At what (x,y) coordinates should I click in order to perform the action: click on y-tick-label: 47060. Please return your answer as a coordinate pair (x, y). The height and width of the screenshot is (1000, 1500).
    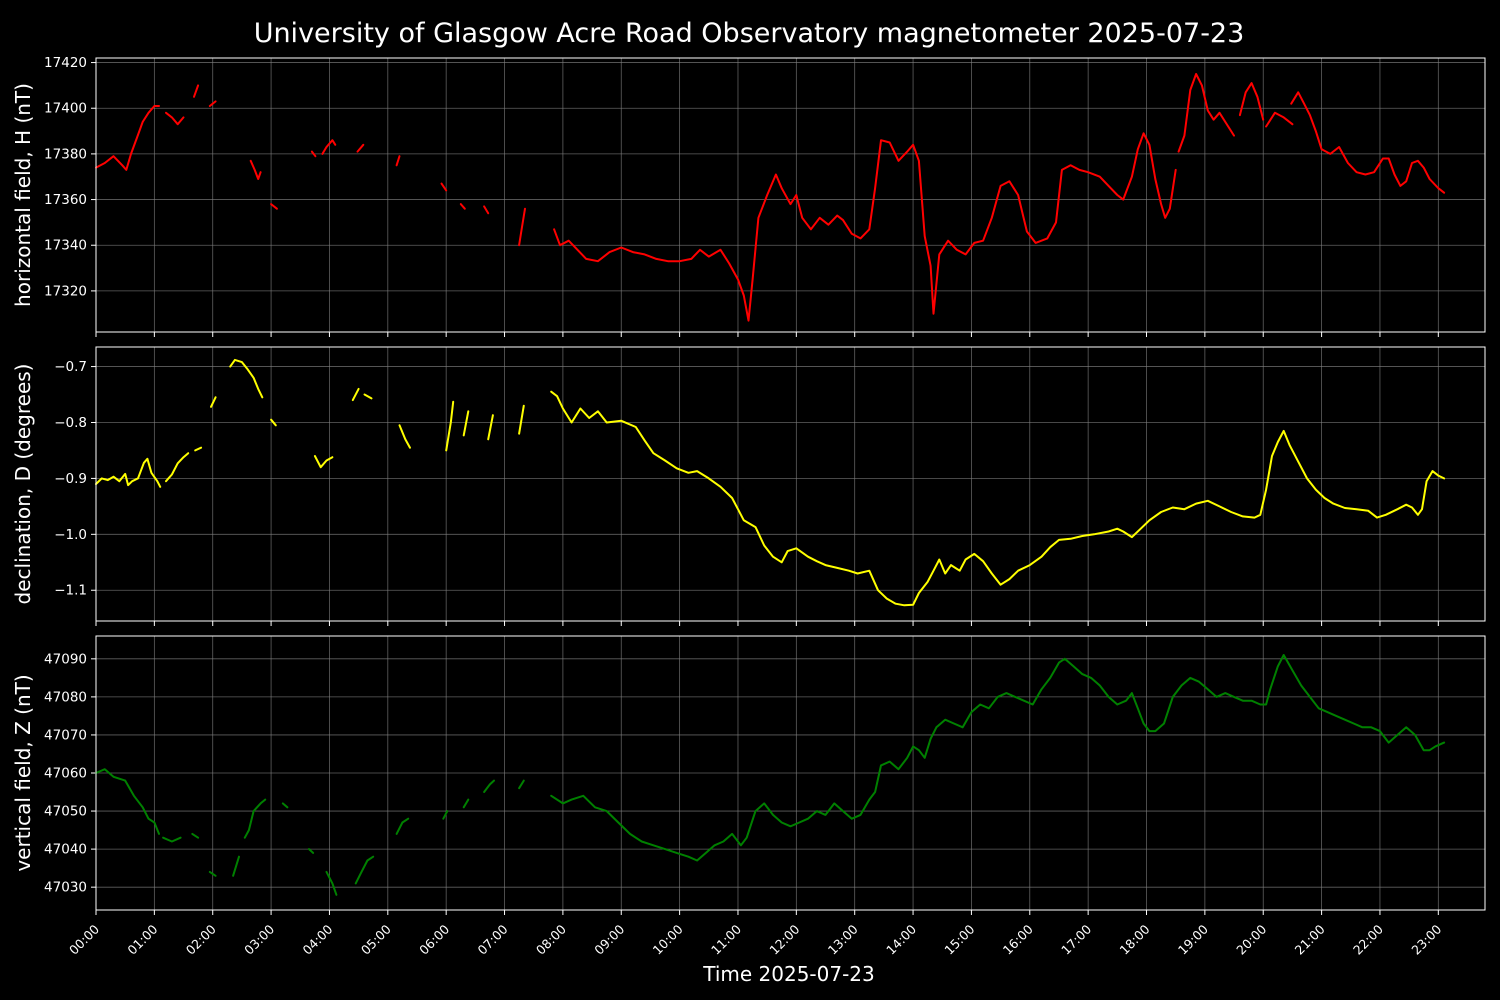
    Looking at the image, I should click on (65, 774).